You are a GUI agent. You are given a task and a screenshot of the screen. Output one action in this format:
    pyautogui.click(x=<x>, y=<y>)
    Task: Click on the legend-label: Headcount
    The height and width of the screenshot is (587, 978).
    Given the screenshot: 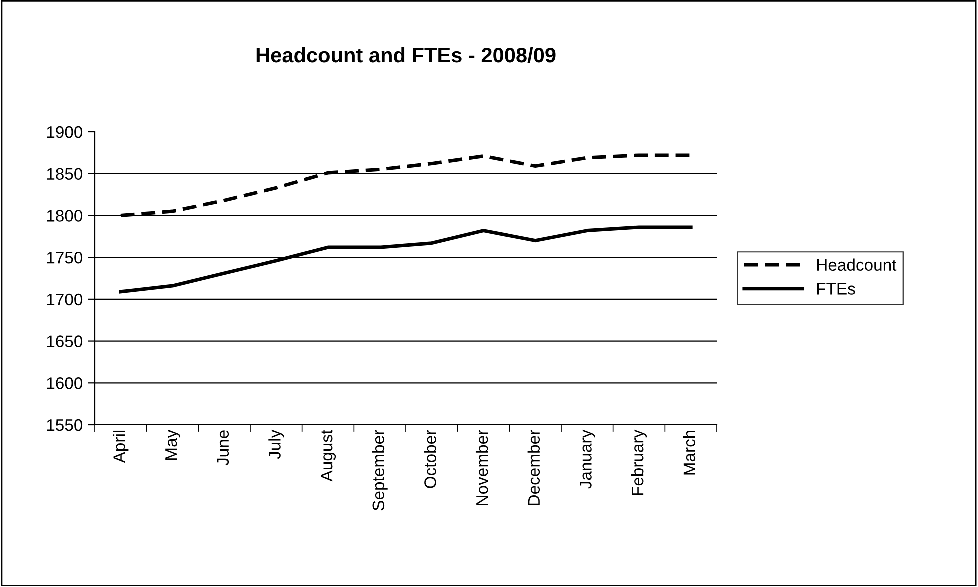 What is the action you would take?
    pyautogui.click(x=857, y=265)
    